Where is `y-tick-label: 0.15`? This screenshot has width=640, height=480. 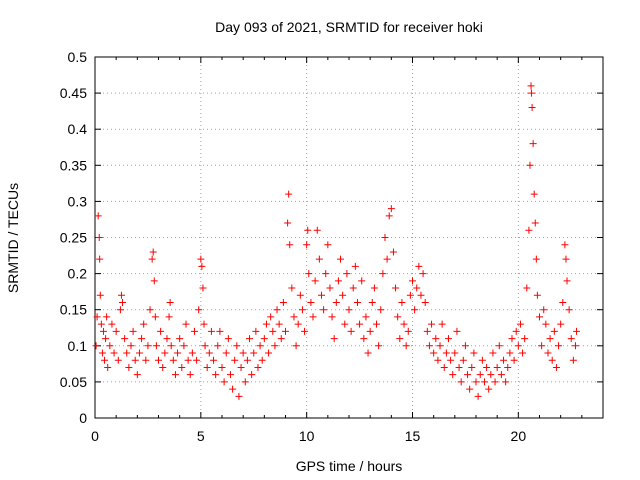
y-tick-label: 0.15 is located at coordinates (73, 310).